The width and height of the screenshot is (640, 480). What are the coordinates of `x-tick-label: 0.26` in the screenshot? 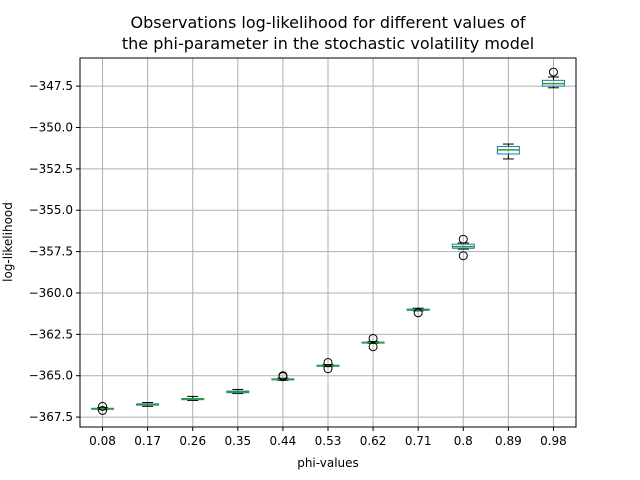 It's located at (192, 441).